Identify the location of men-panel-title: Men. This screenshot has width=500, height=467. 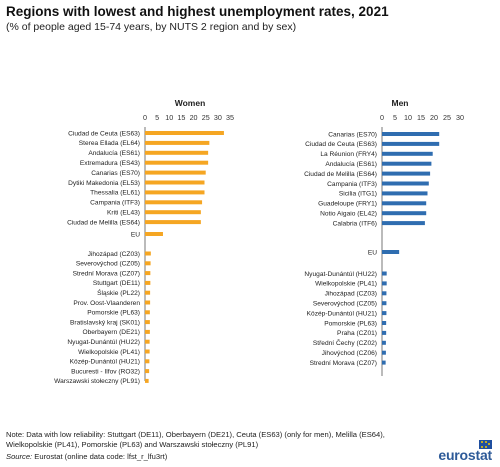
(400, 103).